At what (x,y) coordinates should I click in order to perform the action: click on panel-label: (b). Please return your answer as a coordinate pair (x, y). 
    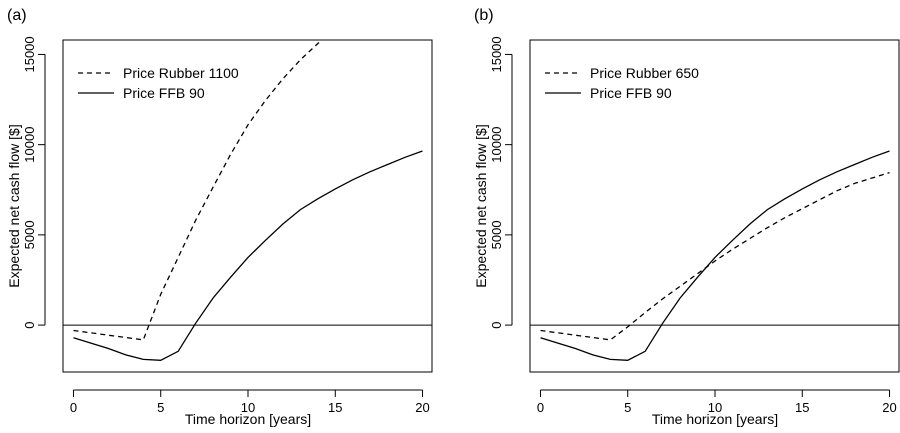
    Looking at the image, I should click on (484, 15).